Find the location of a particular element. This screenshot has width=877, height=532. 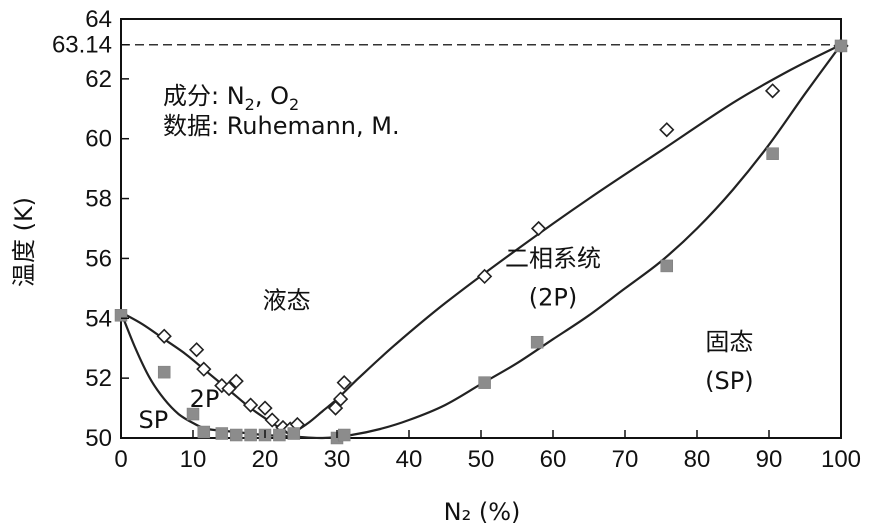

x-tick-label: 70 is located at coordinates (625, 459).